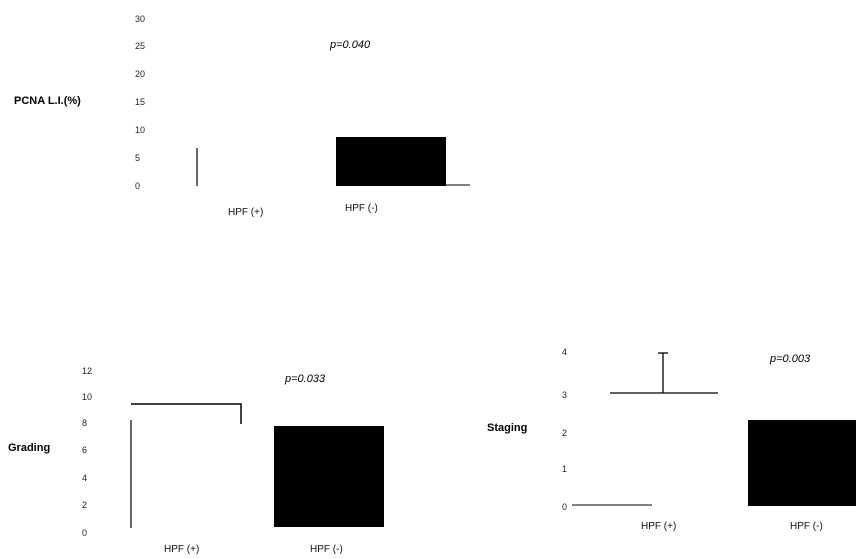 Image resolution: width=856 pixels, height=559 pixels. What do you see at coordinates (140, 102) in the screenshot?
I see `pcna-y-tick: 15` at bounding box center [140, 102].